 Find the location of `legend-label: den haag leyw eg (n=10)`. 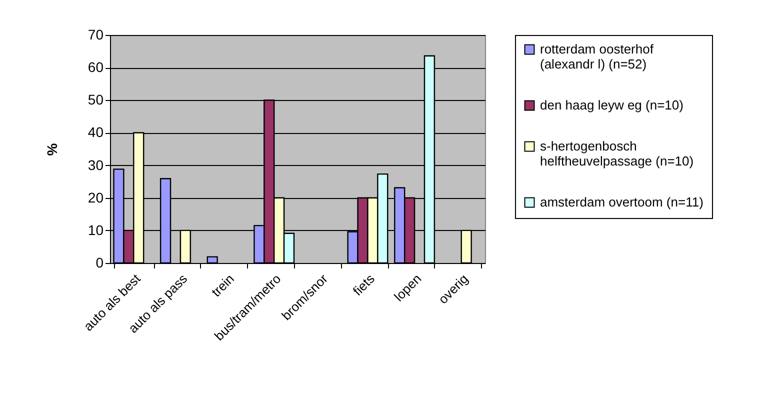

legend-label: den haag leyw eg (n=10) is located at coordinates (612, 105).